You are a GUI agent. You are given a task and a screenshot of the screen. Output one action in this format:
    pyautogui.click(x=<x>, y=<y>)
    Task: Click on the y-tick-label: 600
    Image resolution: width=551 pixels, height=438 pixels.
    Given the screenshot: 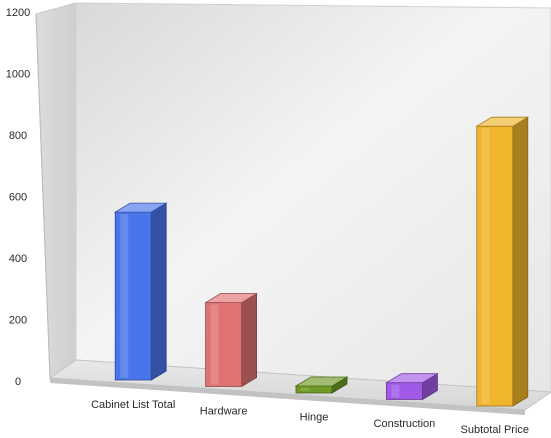 What is the action you would take?
    pyautogui.click(x=18, y=198)
    